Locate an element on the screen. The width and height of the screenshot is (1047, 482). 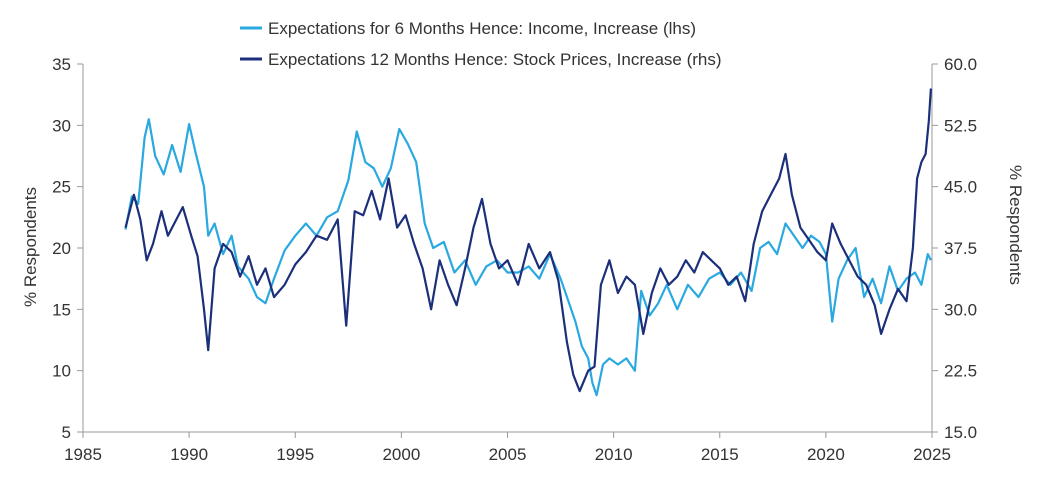
left-y-axis-ticks: 5 10 15 20 25 30 35 is located at coordinates (67, 248).